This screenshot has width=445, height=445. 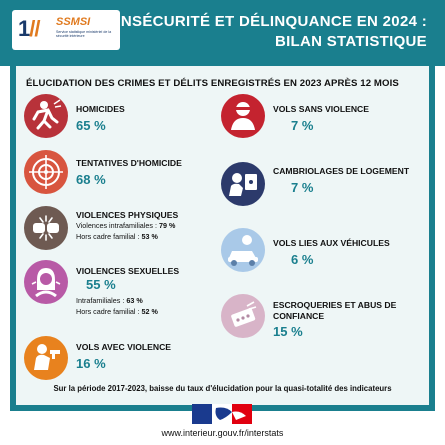 I want to click on crosshair-target-icon, so click(x=46, y=172).